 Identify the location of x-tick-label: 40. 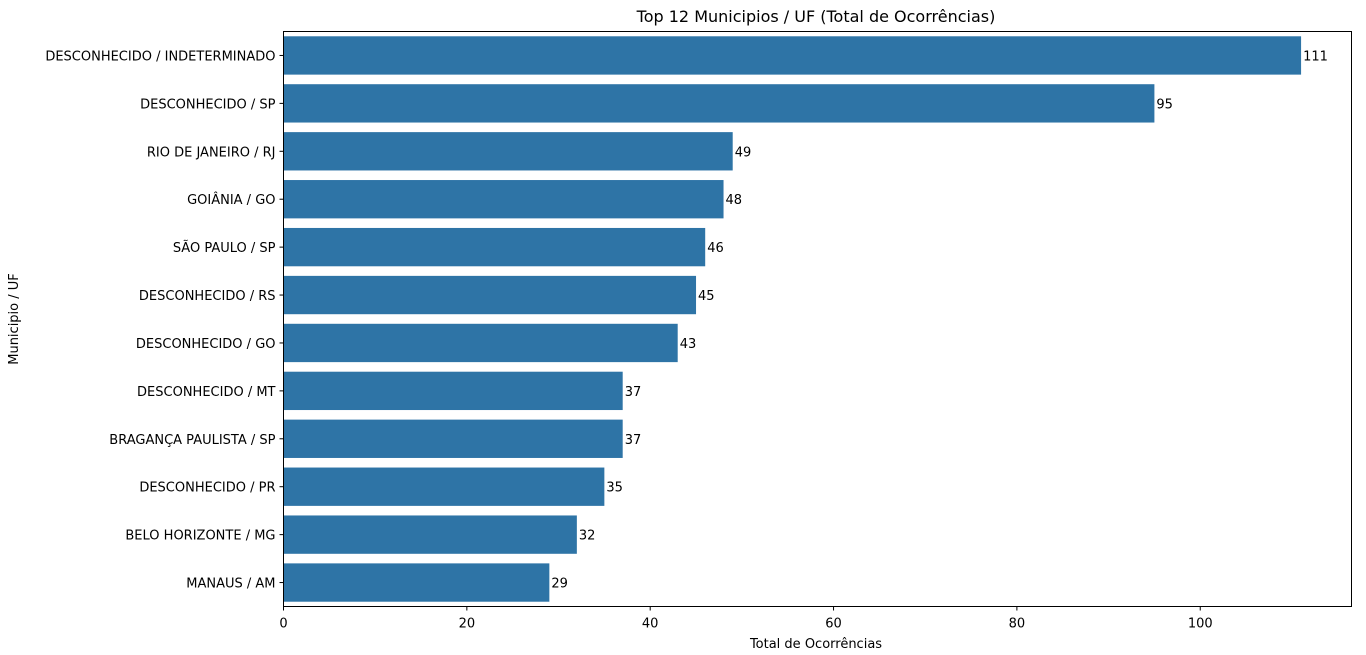
(650, 624).